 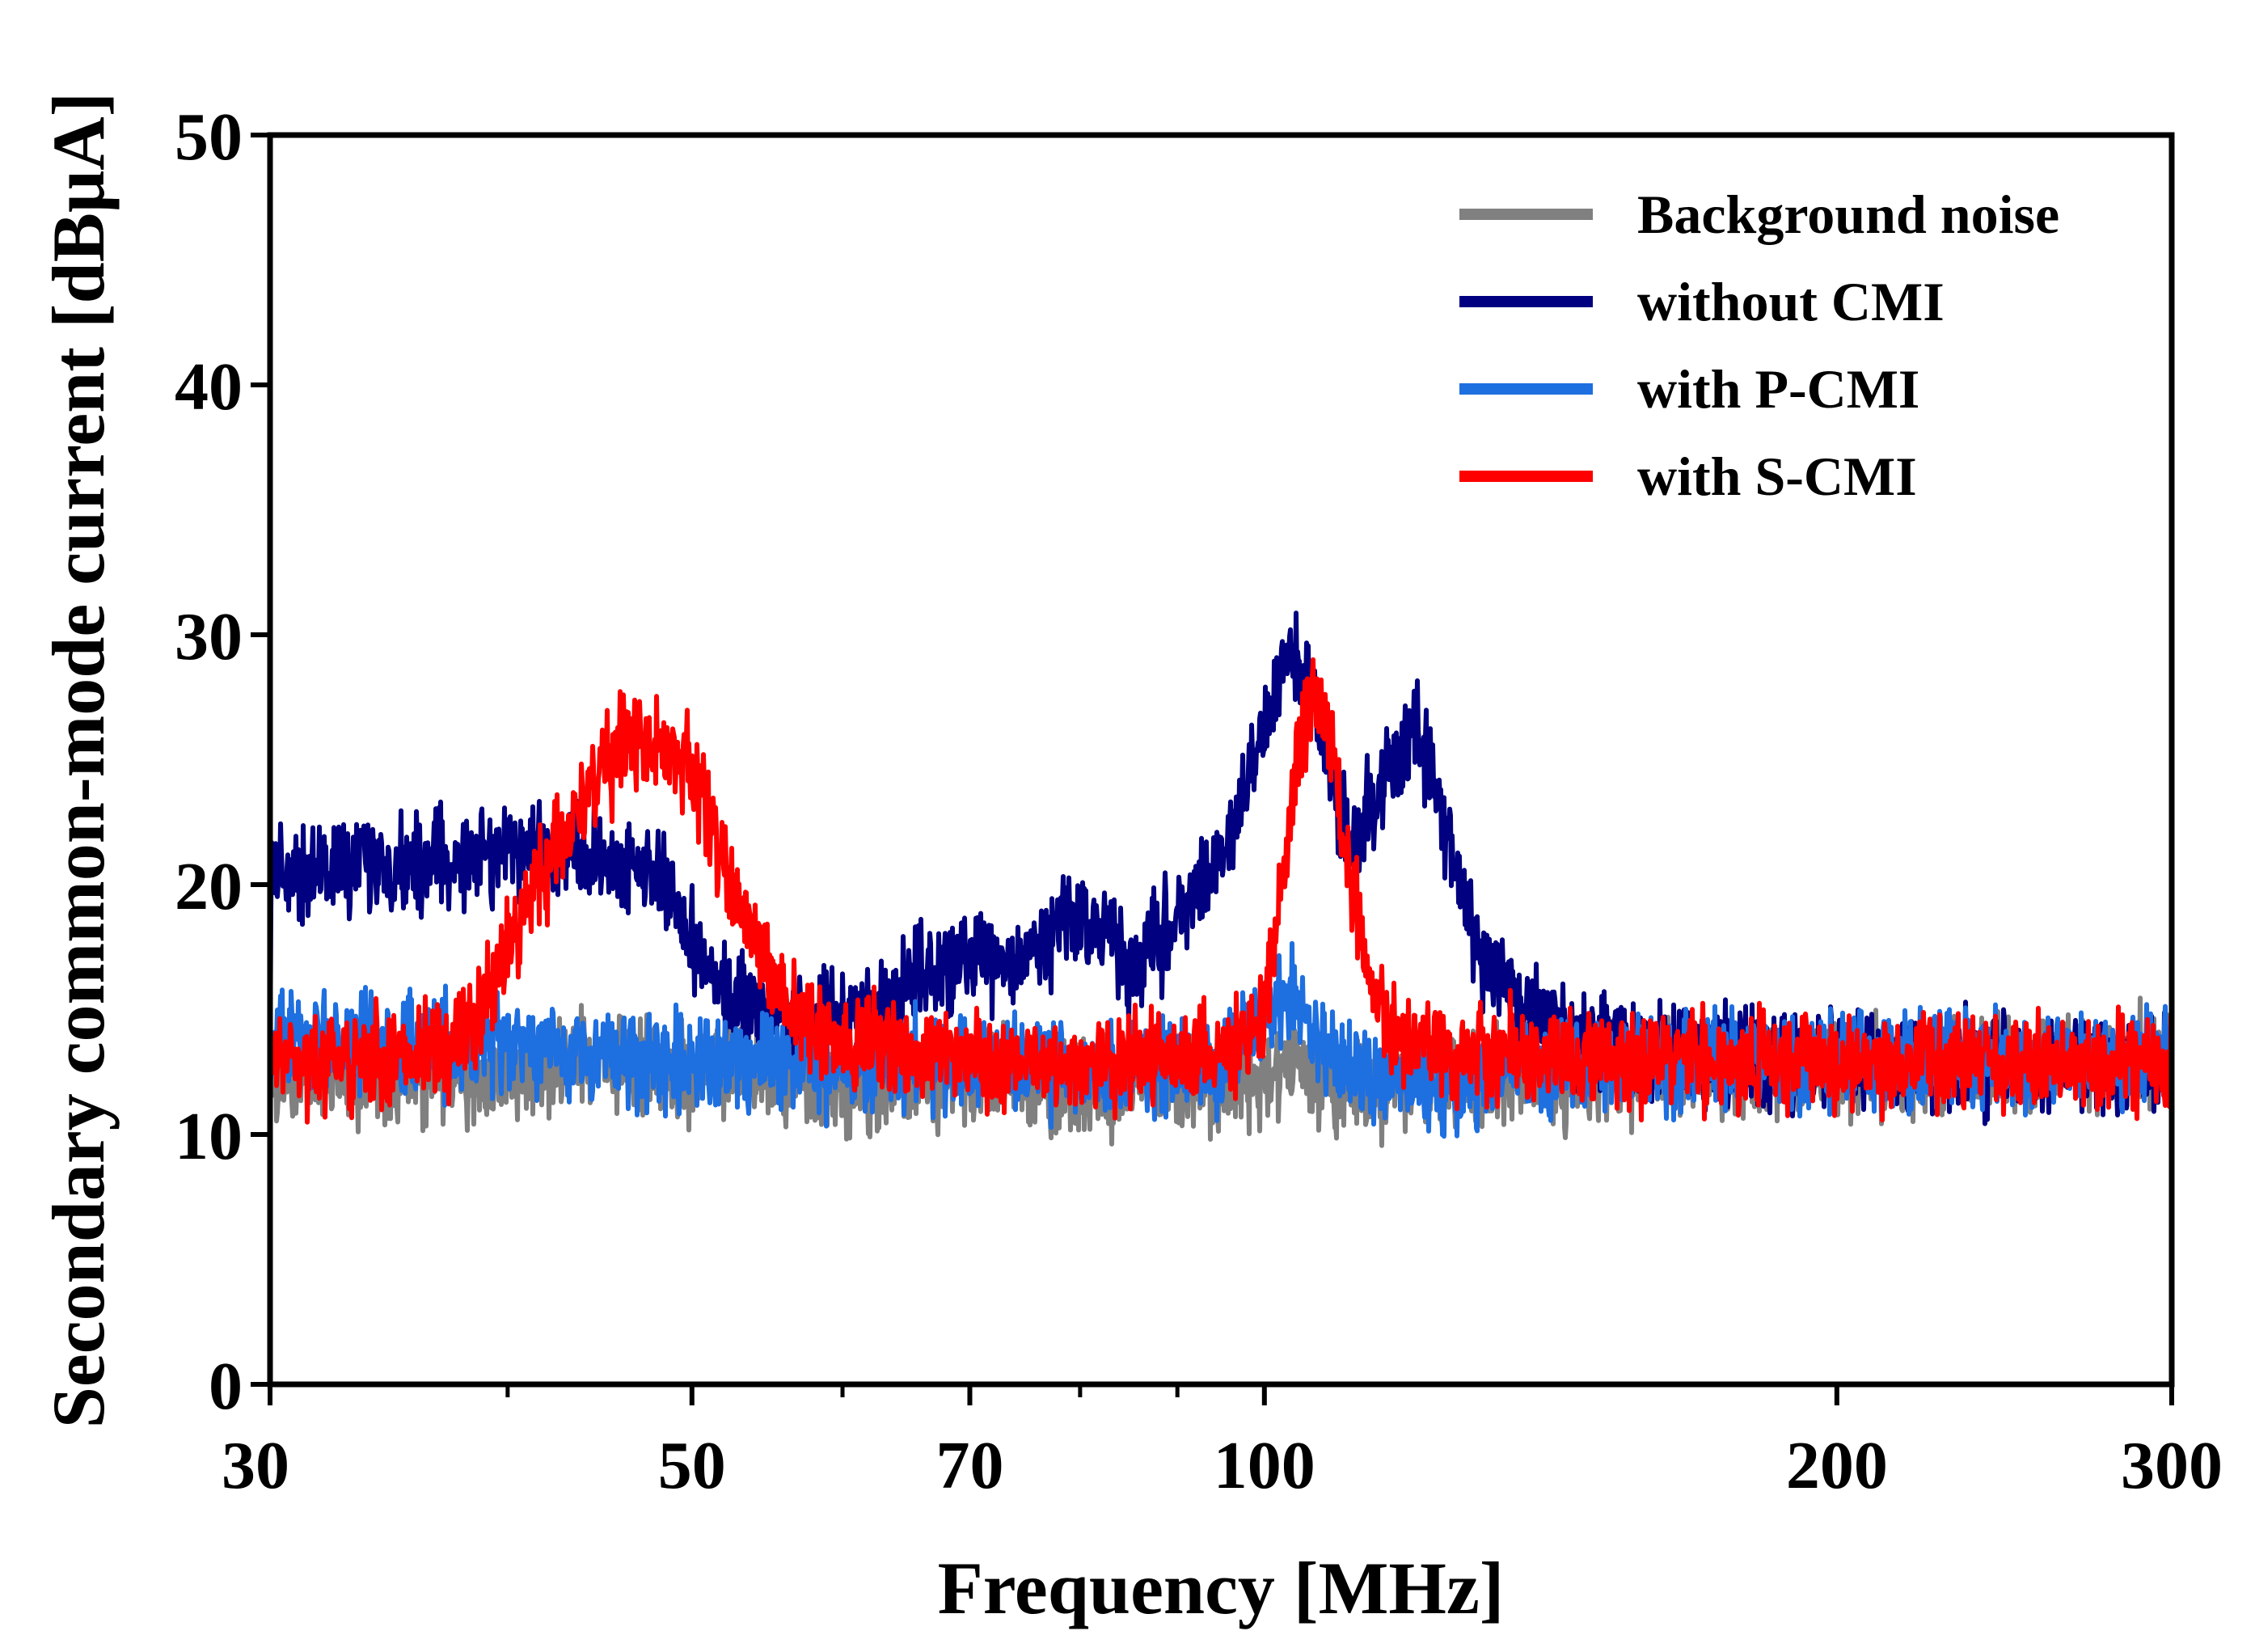 I want to click on y-tick-label: 0, so click(x=226, y=1386).